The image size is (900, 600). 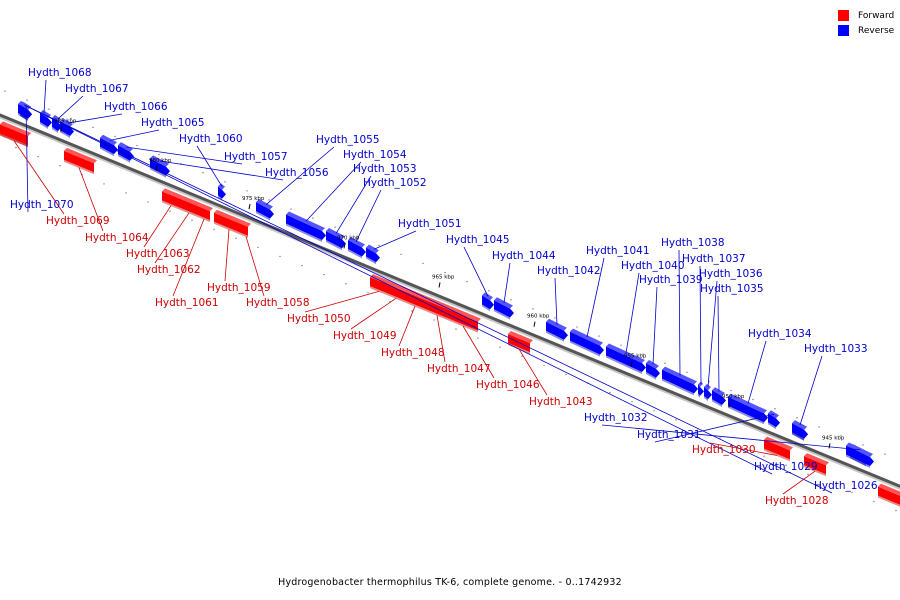 I want to click on gene-label: Hydth_1041, so click(x=618, y=251).